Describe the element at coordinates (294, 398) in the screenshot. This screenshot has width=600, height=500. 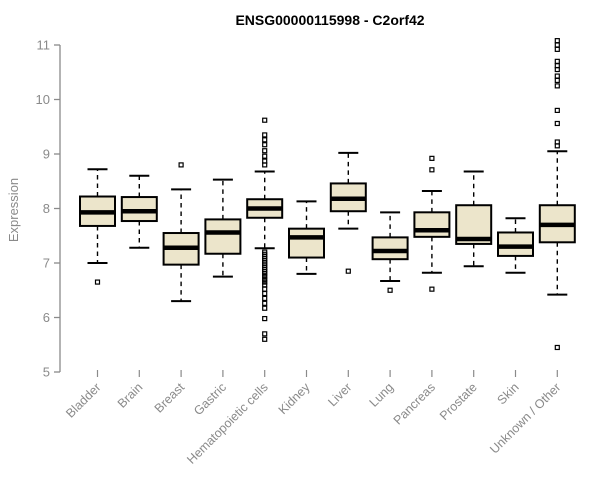
I see `x-tick-label: Kidney` at that location.